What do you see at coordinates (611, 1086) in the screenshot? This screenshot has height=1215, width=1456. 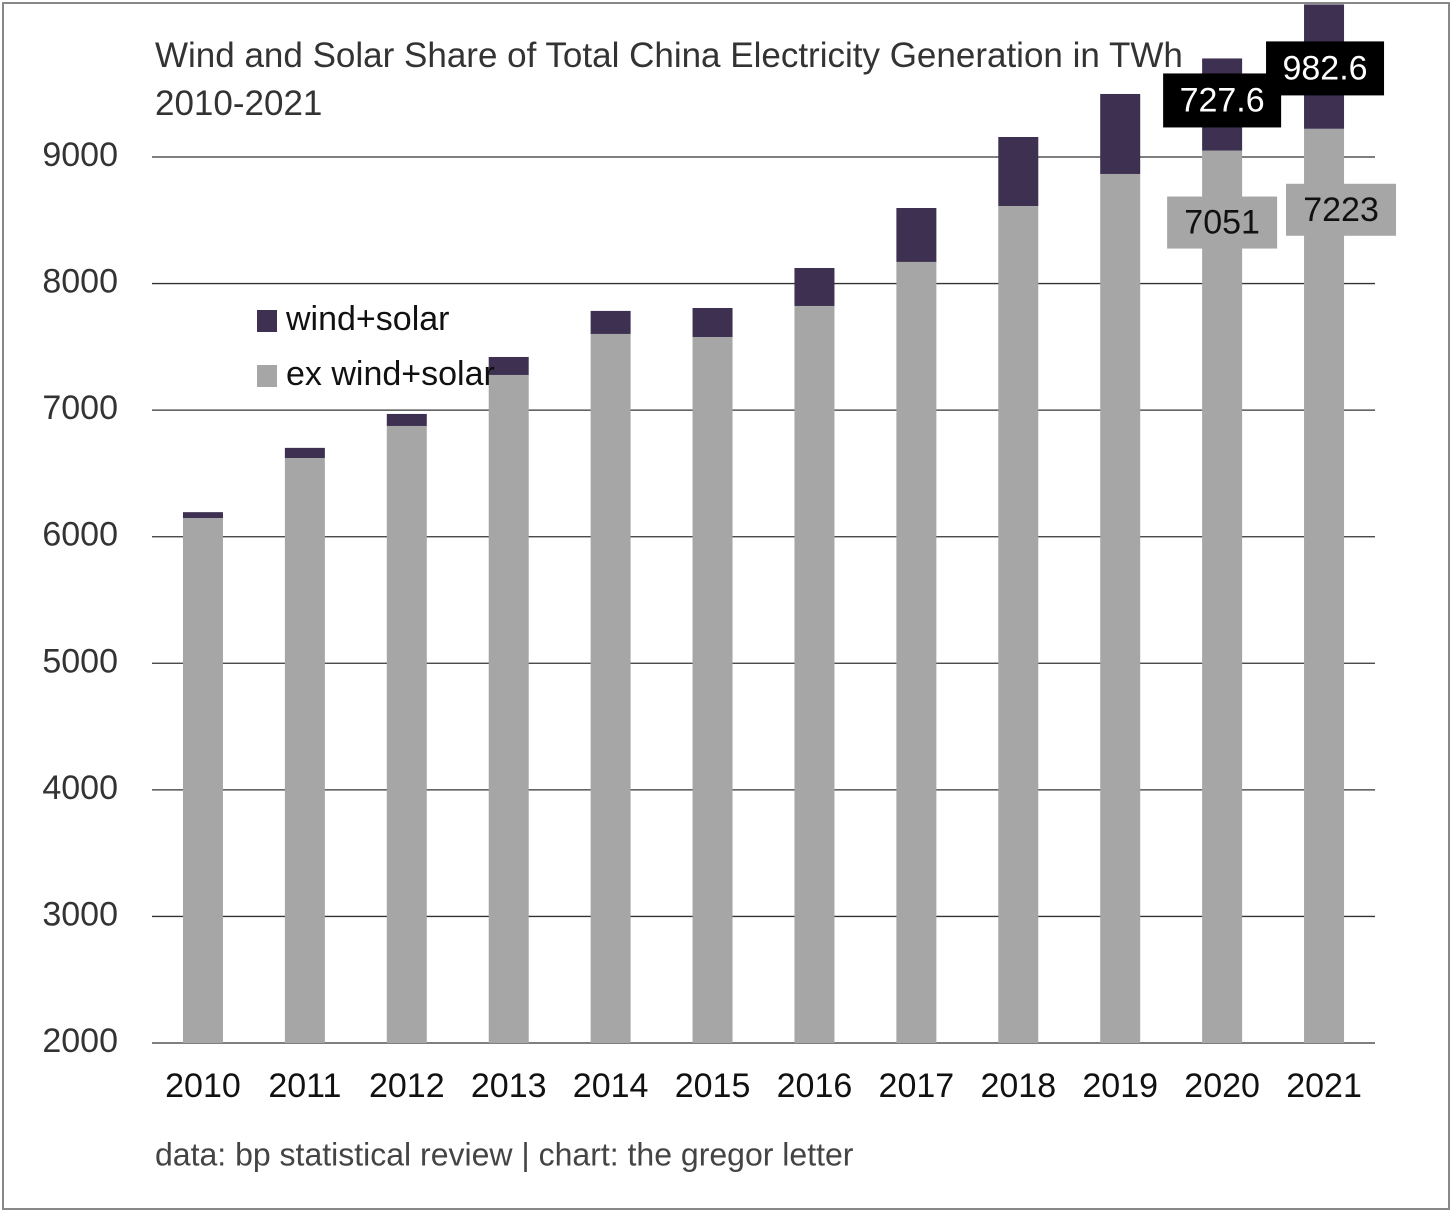 I see `x-tick-label: 2014` at bounding box center [611, 1086].